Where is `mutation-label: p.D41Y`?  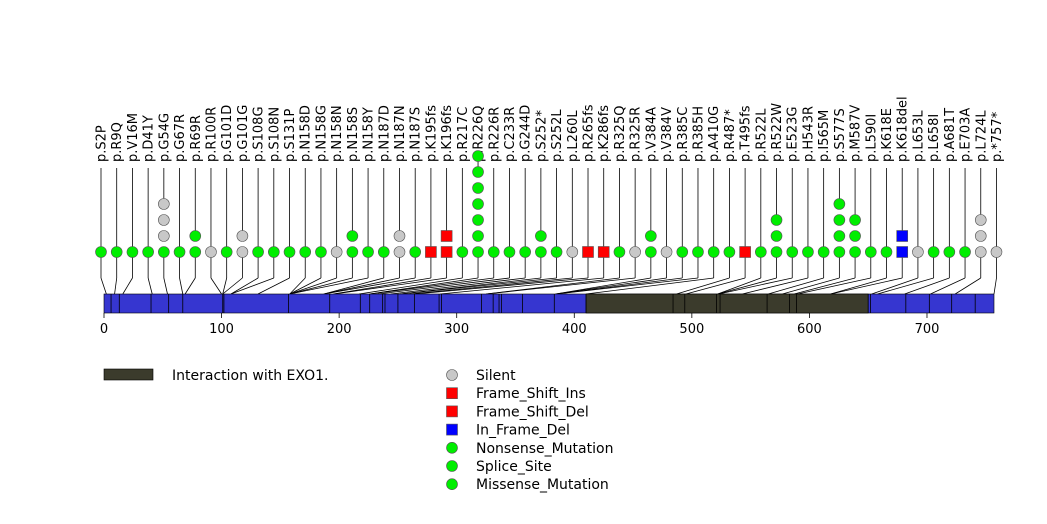 mutation-label: p.D41Y is located at coordinates (149, 138).